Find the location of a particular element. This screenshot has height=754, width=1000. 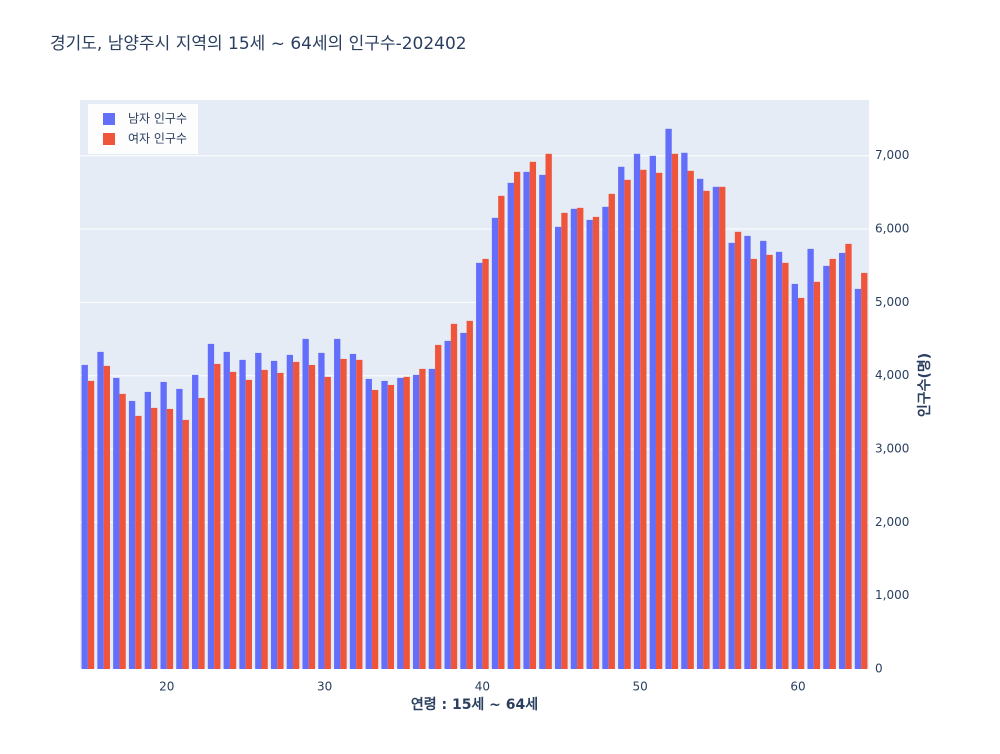

y-tick-label: 3,000 is located at coordinates (892, 449).